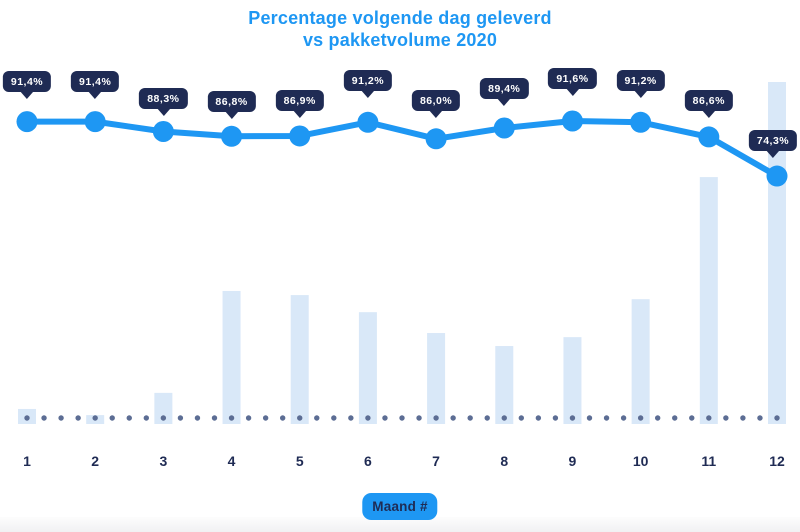  What do you see at coordinates (436, 461) in the screenshot?
I see `x-tick-label: 7` at bounding box center [436, 461].